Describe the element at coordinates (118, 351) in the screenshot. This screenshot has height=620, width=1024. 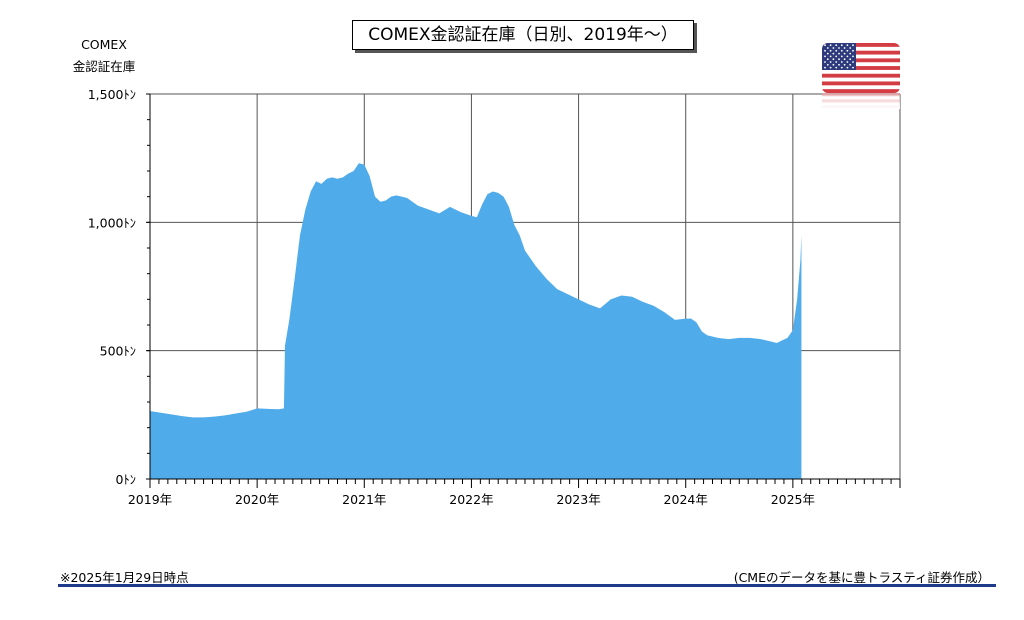
I see `y-tick-label: 500ﾄﾝ` at that location.